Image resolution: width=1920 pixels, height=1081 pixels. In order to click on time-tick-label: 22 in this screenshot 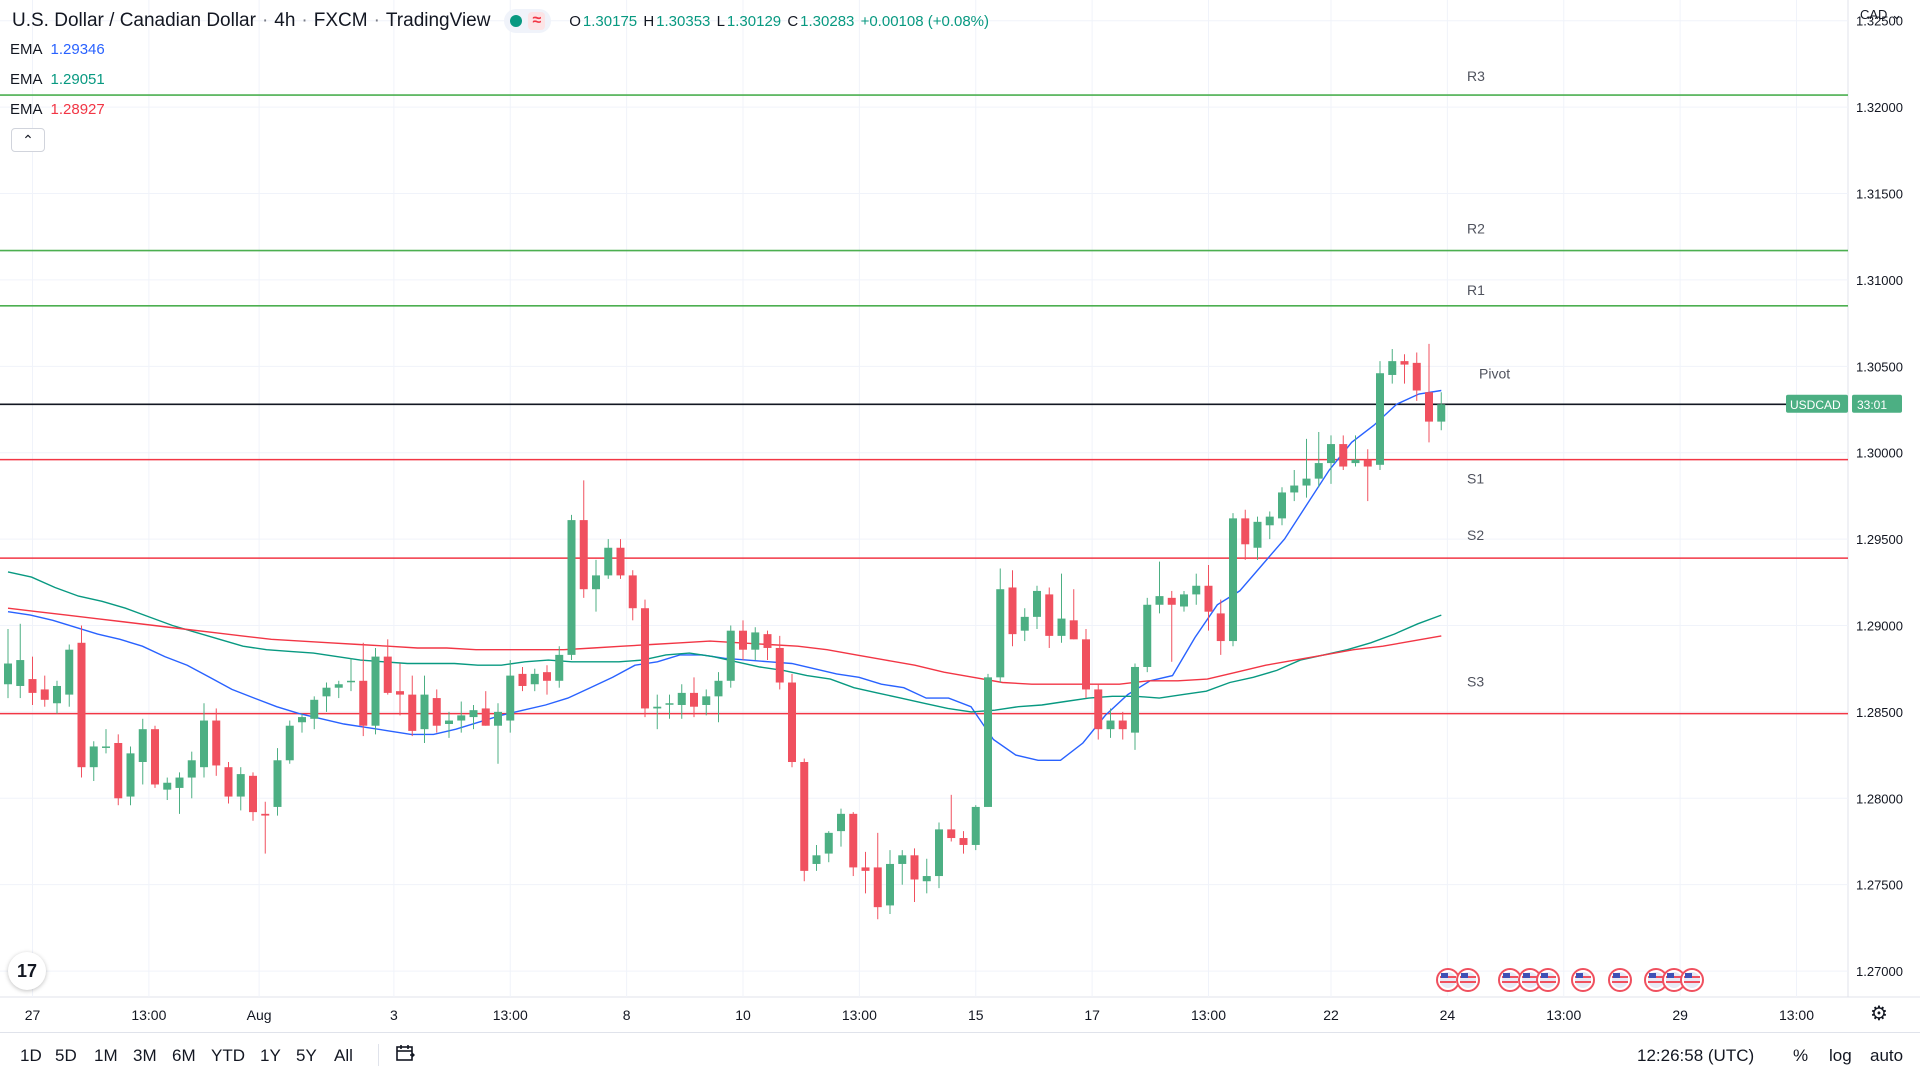, I will do `click(1331, 1015)`.